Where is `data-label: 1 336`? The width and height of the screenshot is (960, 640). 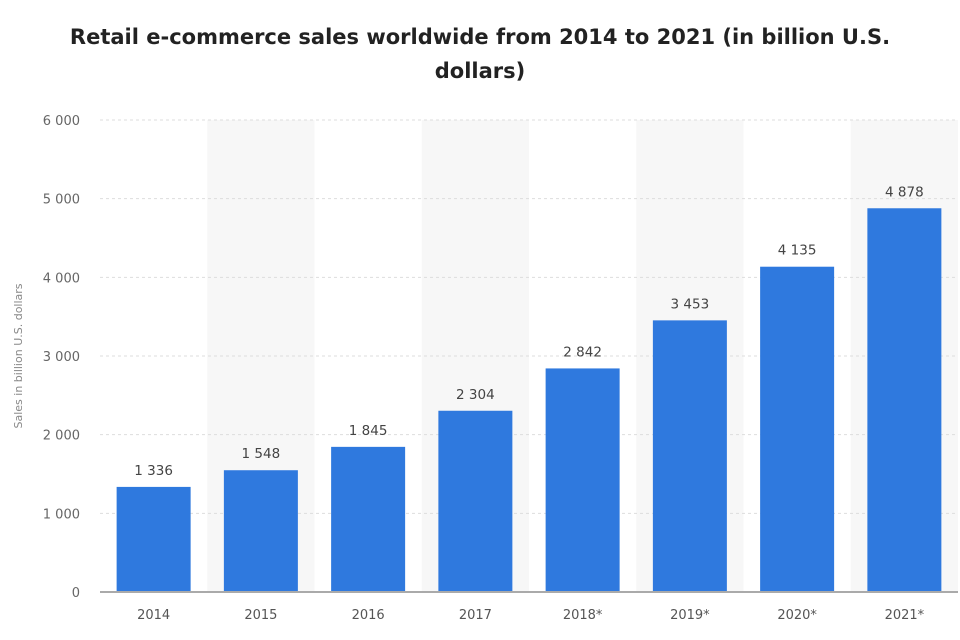 data-label: 1 336 is located at coordinates (153, 471).